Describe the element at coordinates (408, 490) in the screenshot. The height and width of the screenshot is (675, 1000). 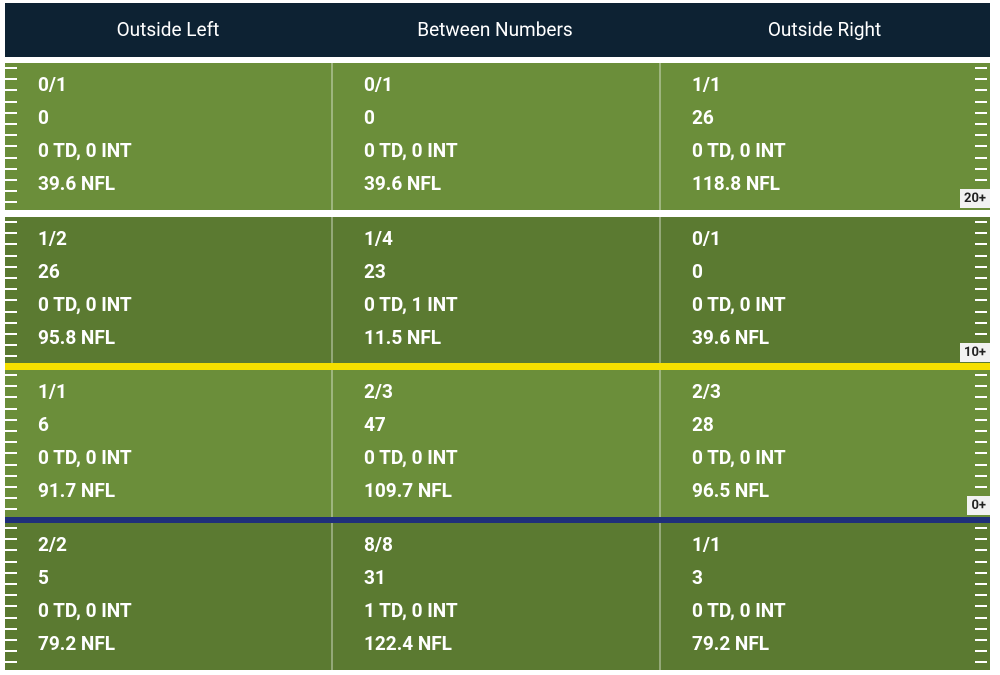
I see `cell-stat: 109.7 NFL` at that location.